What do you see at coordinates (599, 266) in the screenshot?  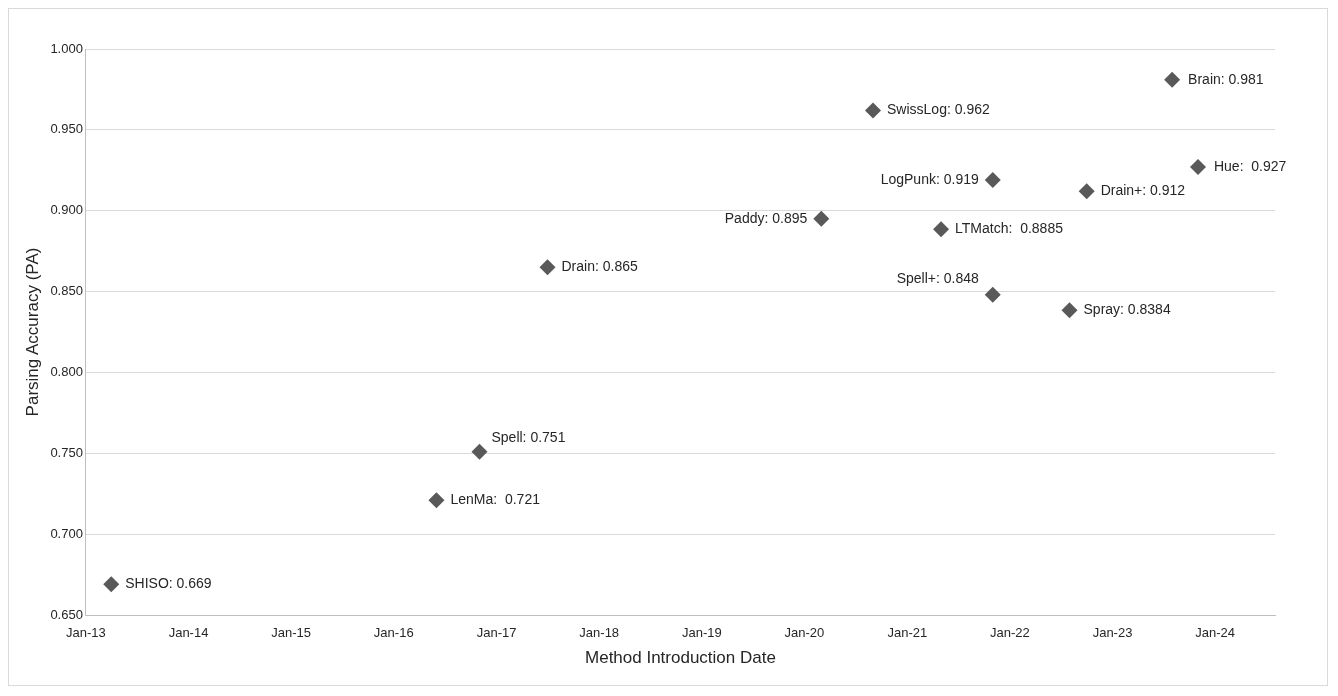 I see `data-label: Drain: 0.865` at bounding box center [599, 266].